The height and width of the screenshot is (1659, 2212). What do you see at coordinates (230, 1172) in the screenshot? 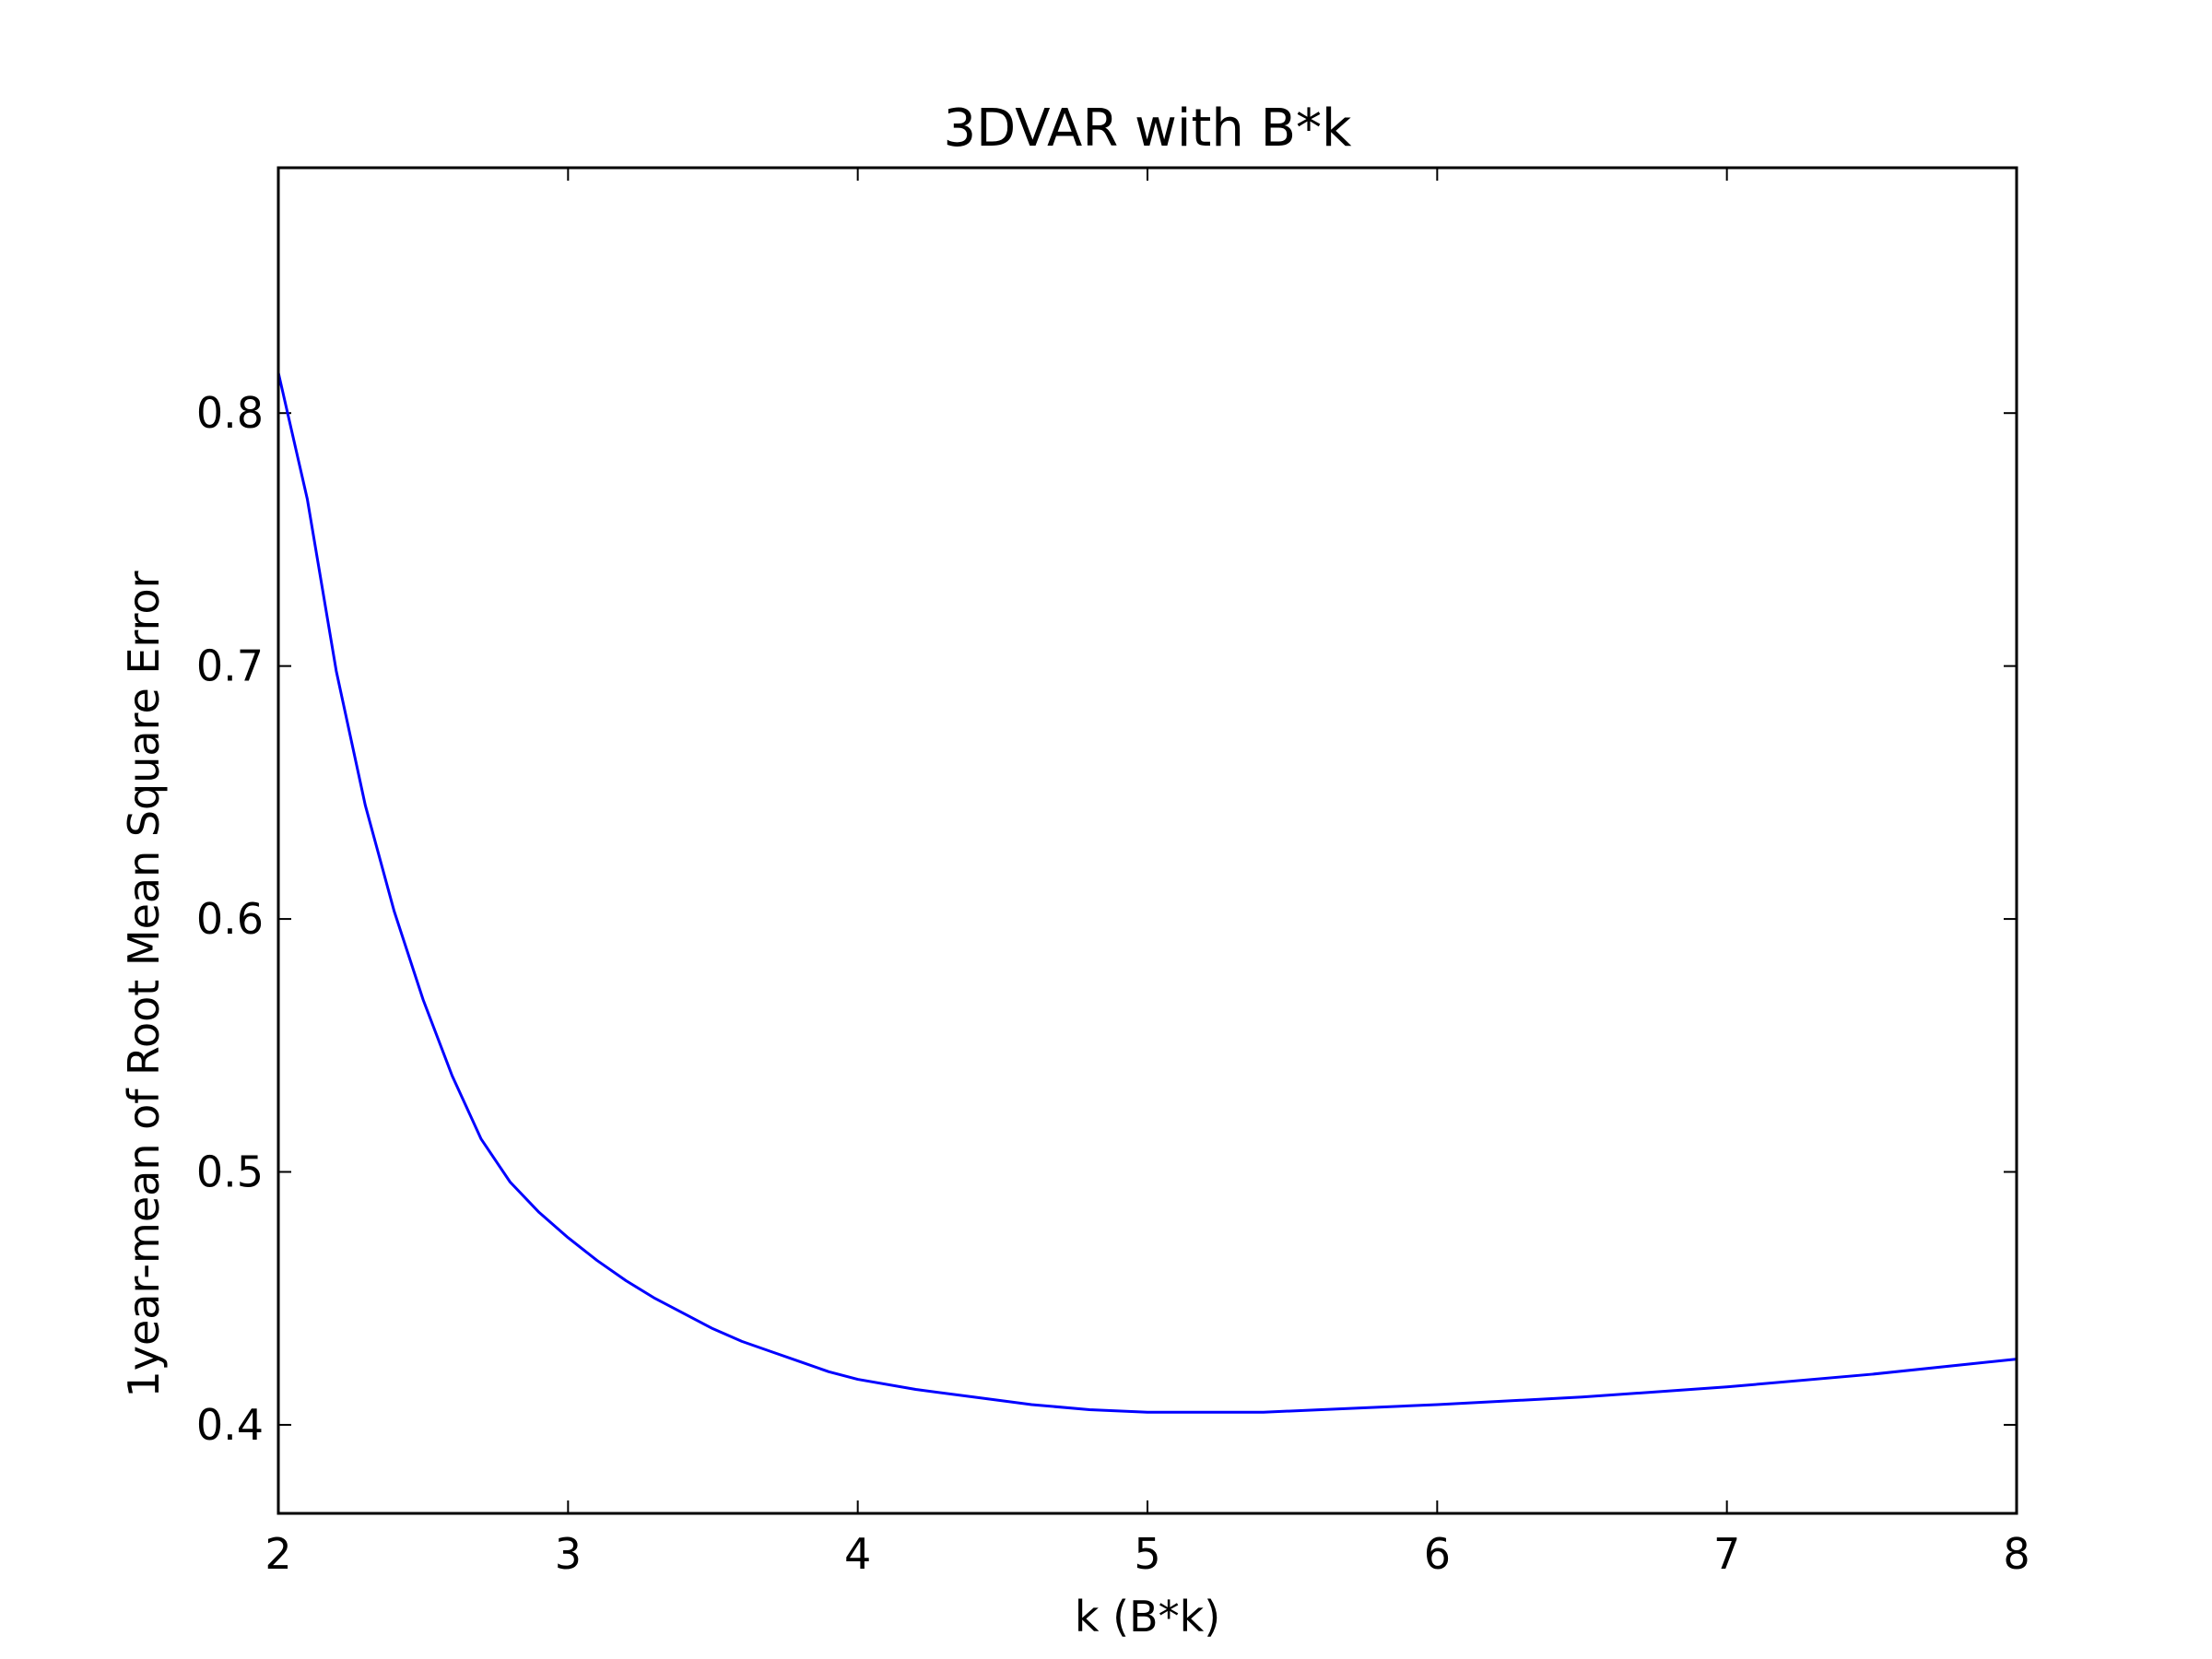
I see `y-tick-label: 0.5` at bounding box center [230, 1172].